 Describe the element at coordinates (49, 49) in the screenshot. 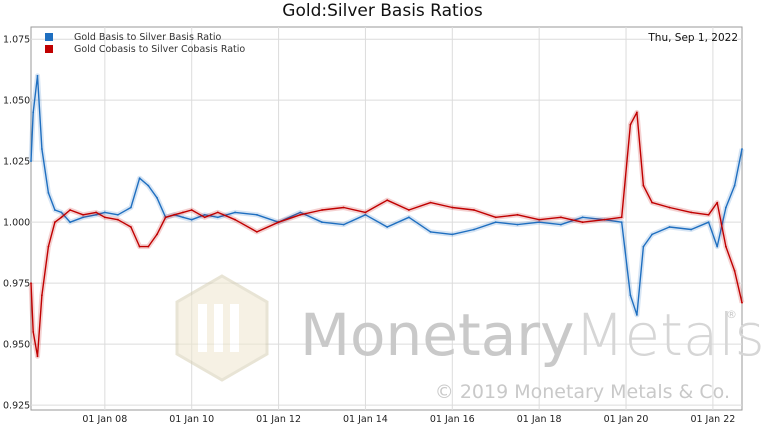

I see `legend-swatch-gold-cobasis` at that location.